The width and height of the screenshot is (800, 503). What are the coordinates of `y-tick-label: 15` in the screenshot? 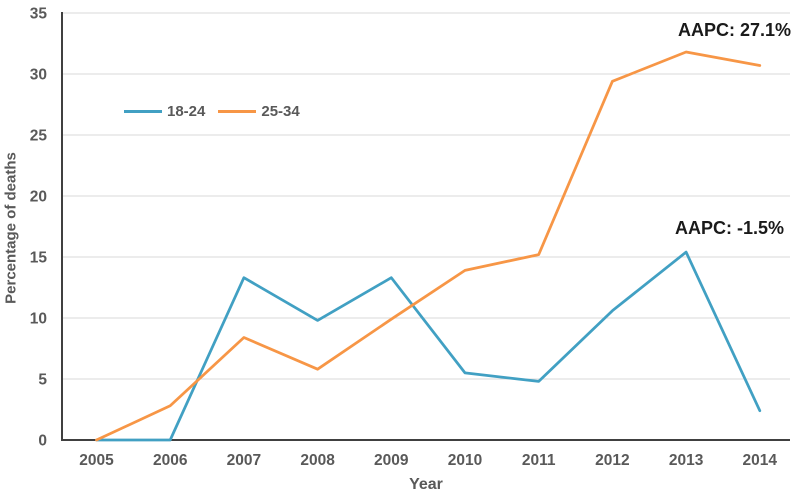 It's located at (39, 258).